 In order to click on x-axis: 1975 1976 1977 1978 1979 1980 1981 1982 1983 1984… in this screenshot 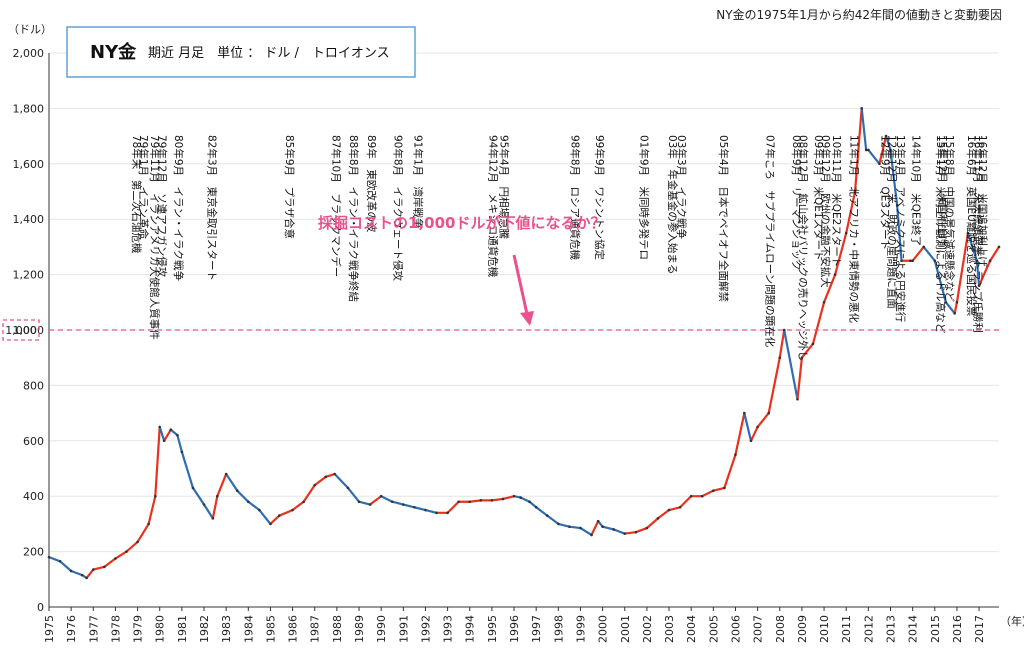, I will do `click(521, 624)`.